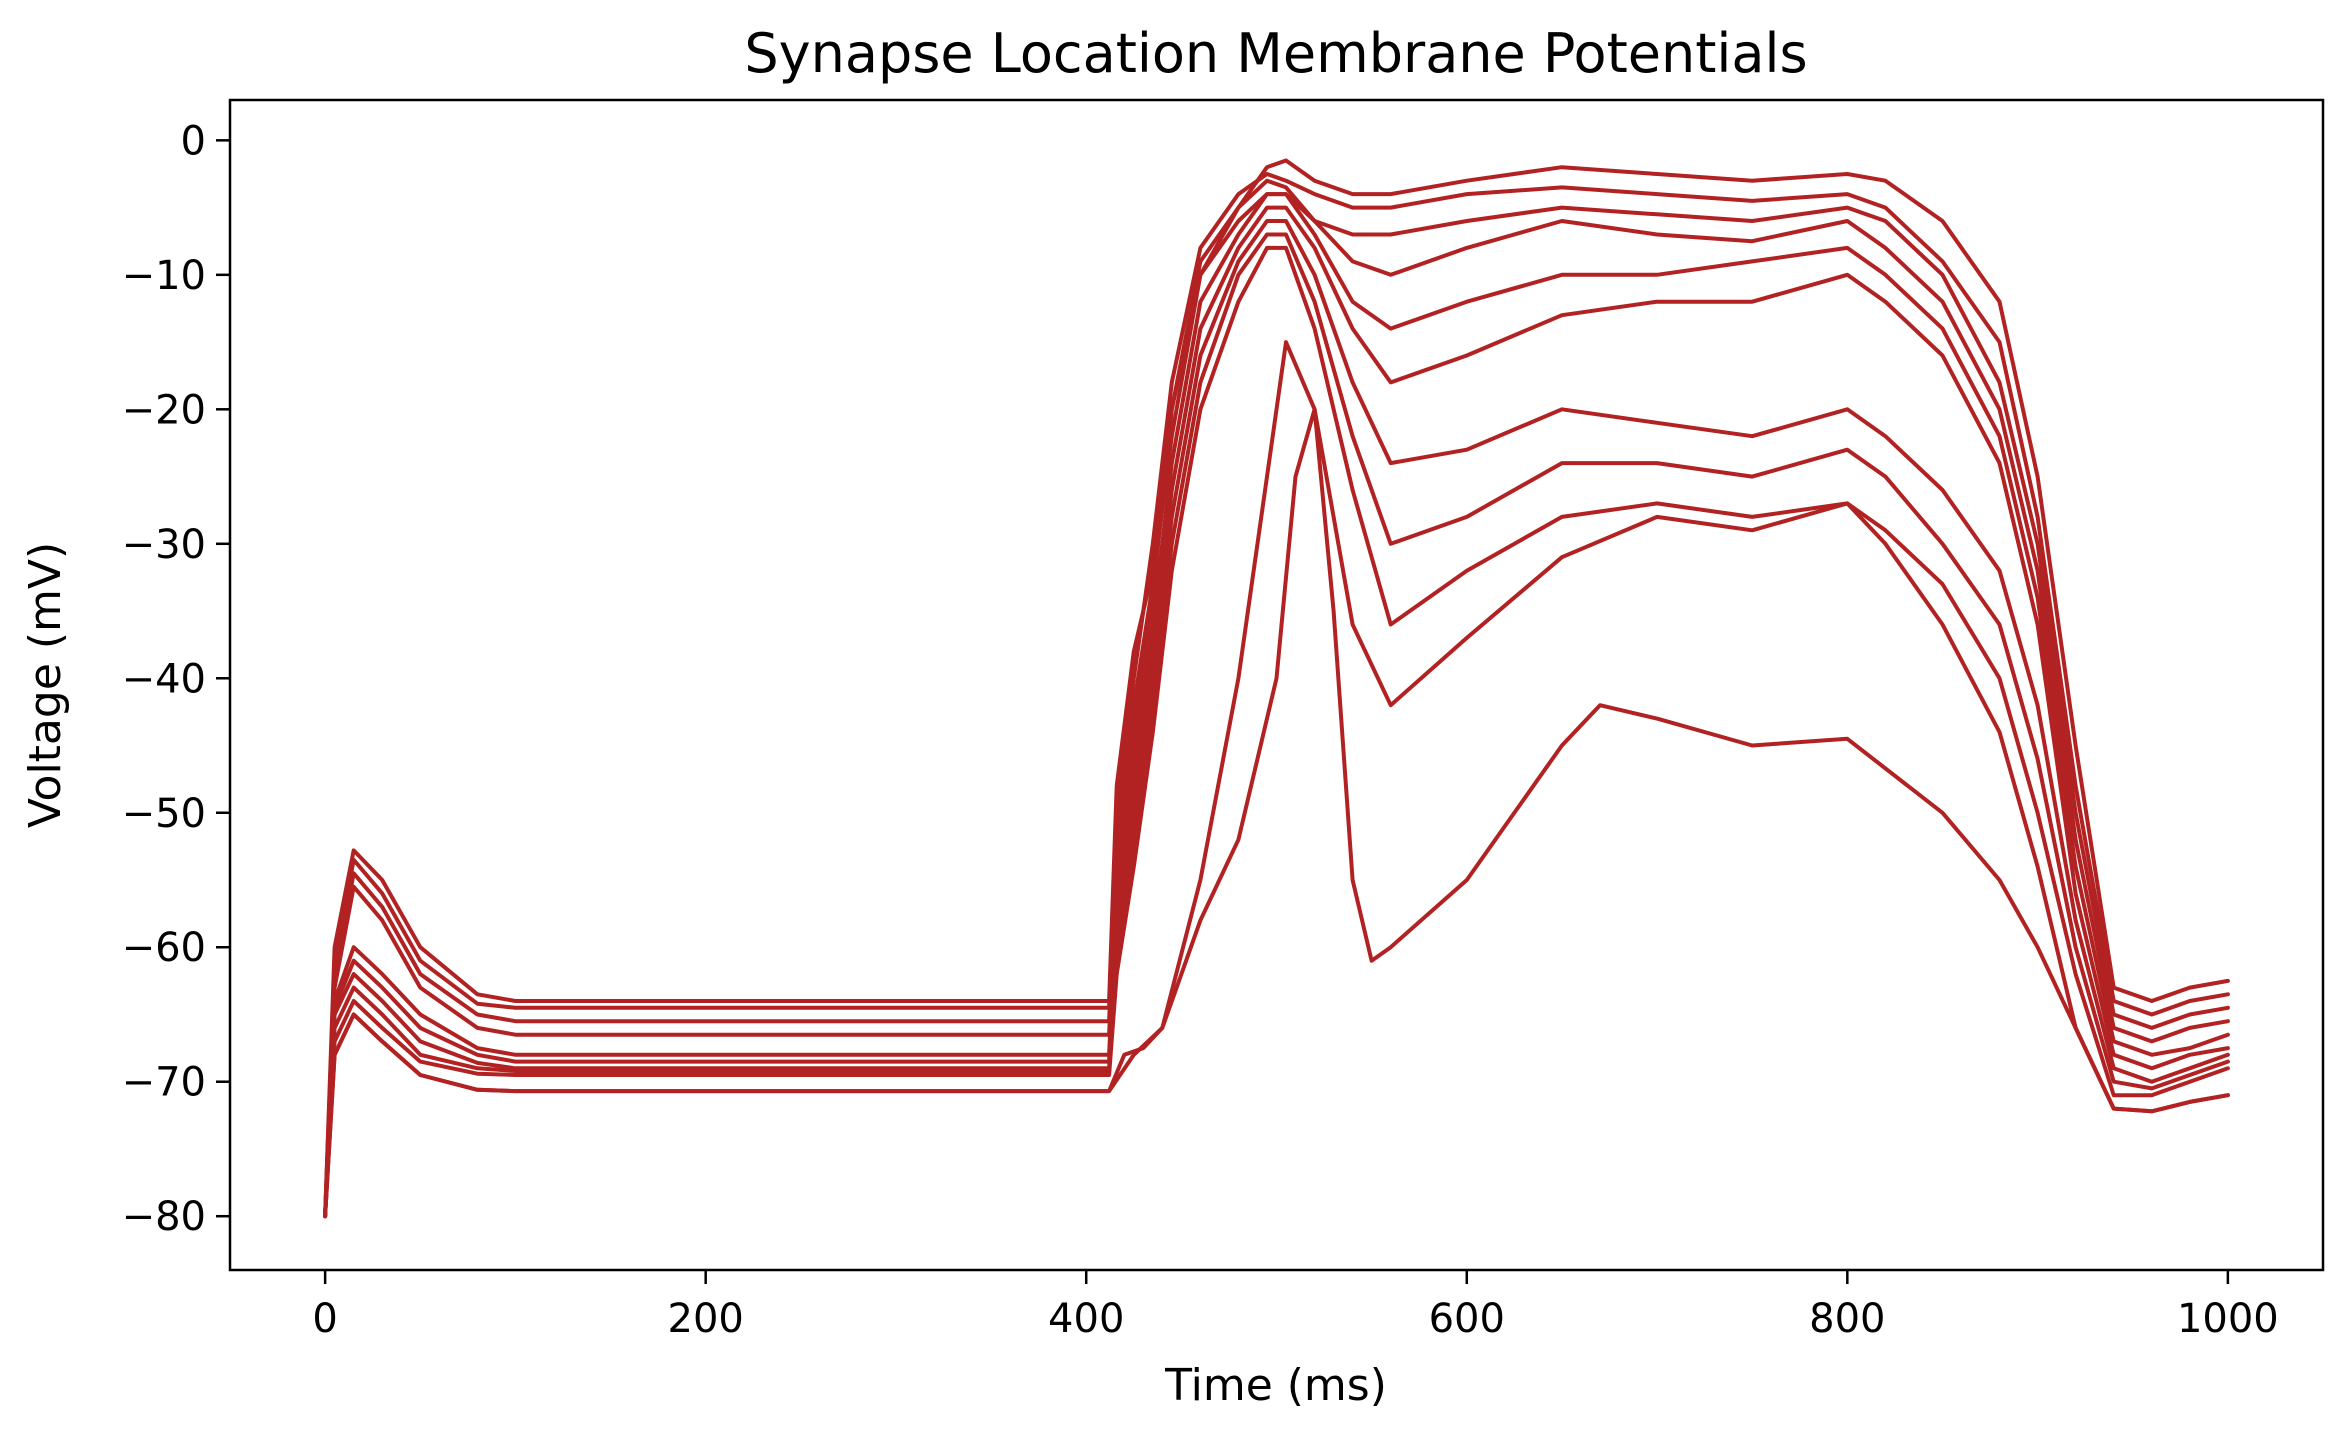 The image size is (2346, 1440). I want to click on y-tick-label: −70, so click(164, 1083).